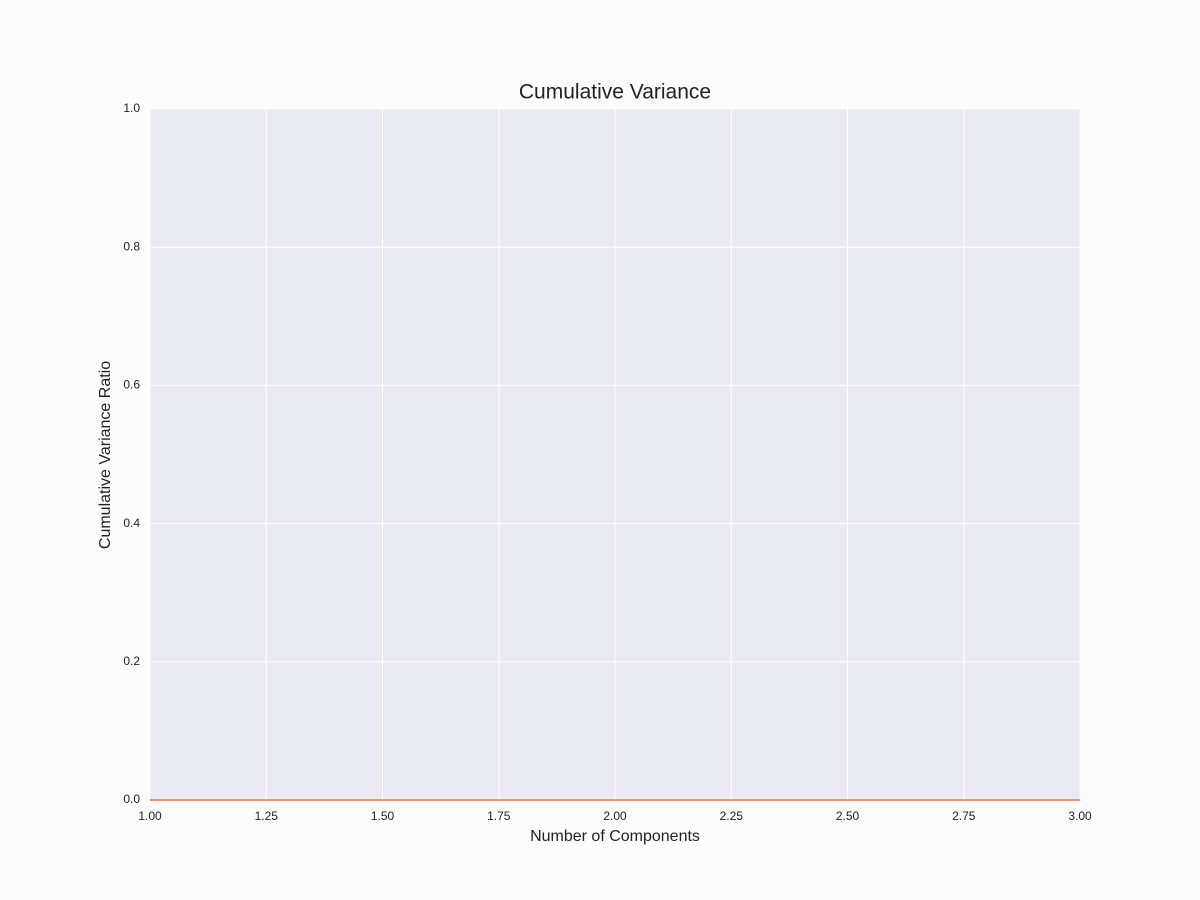  Describe the element at coordinates (615, 836) in the screenshot. I see `x-axis-label: Number of Components` at that location.